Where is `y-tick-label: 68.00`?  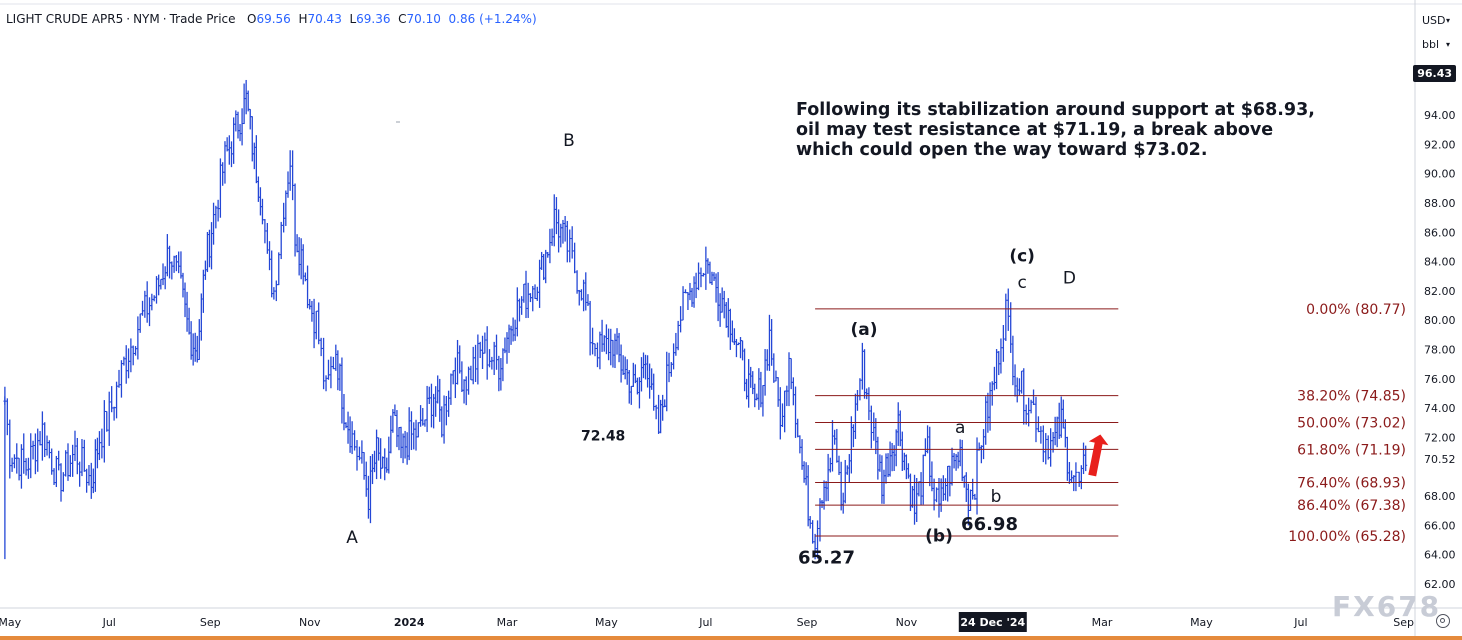
y-tick-label: 68.00 is located at coordinates (1440, 496).